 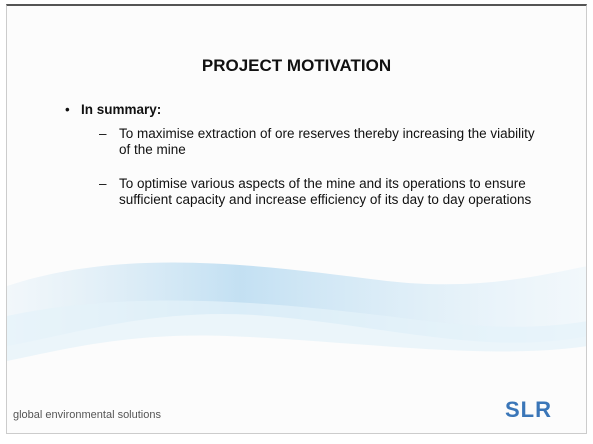 I want to click on bullet: In summary:, so click(x=113, y=109).